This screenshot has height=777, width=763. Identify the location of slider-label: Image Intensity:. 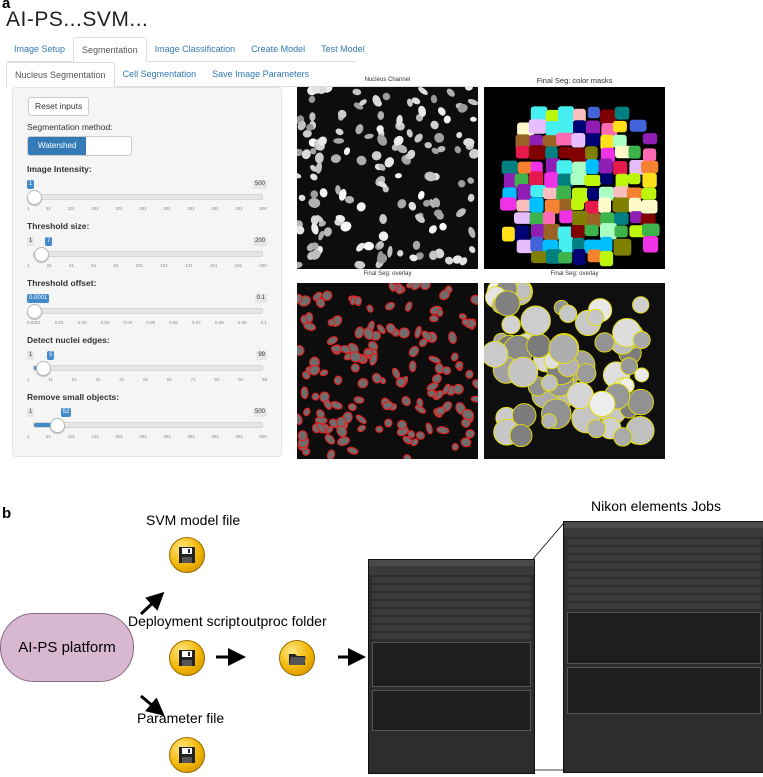
(59, 169).